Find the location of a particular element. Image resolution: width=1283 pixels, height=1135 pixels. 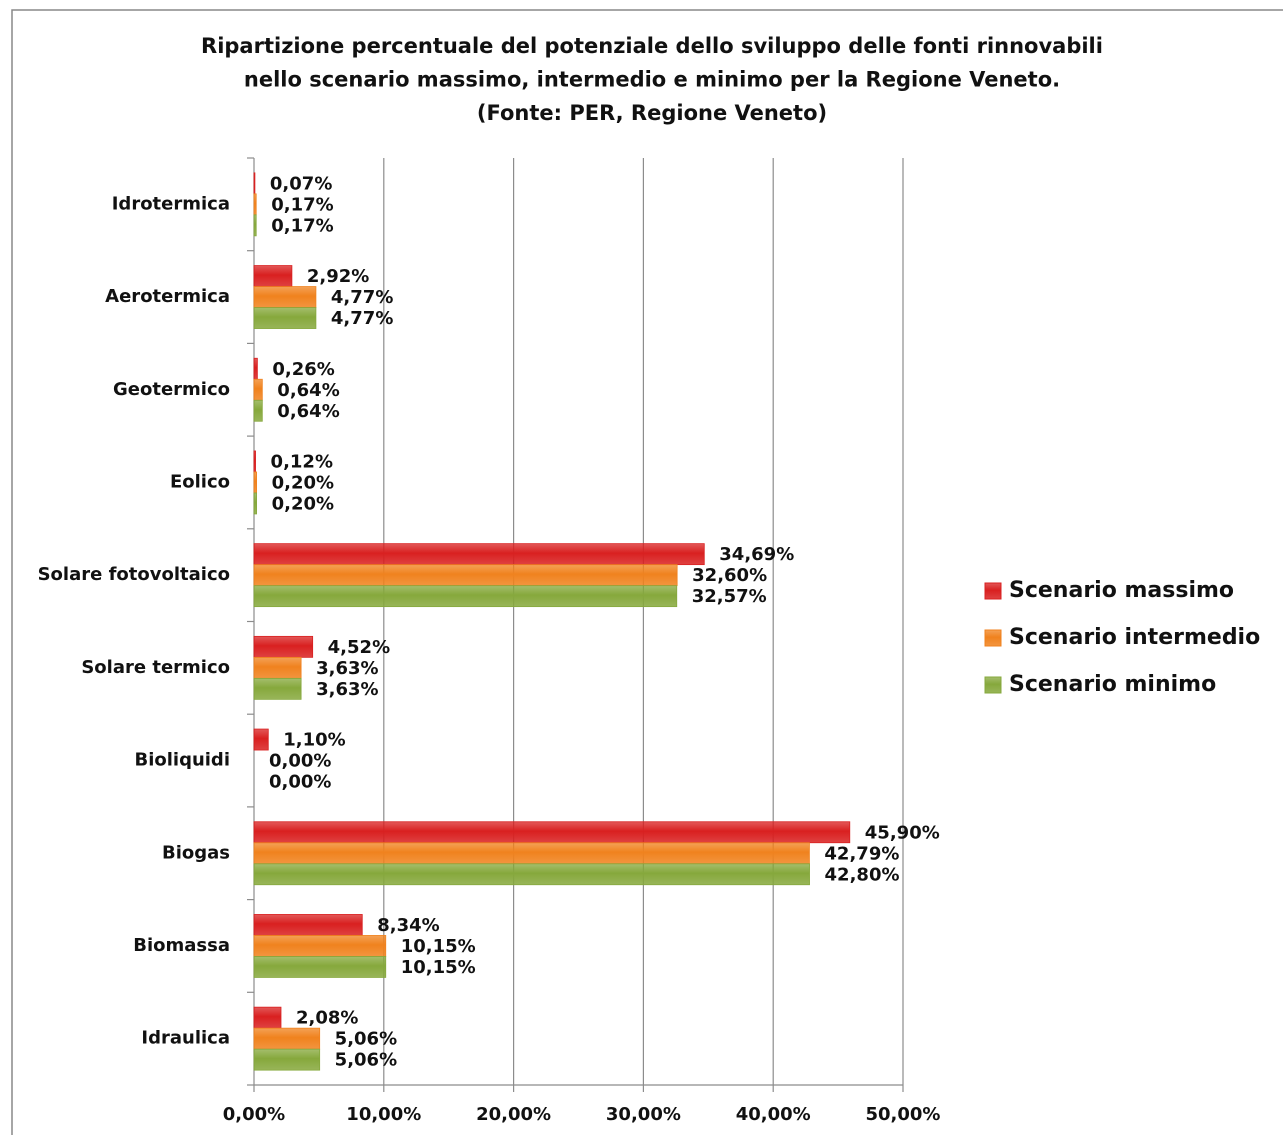

y-tick-label: Biomassa is located at coordinates (181, 945).